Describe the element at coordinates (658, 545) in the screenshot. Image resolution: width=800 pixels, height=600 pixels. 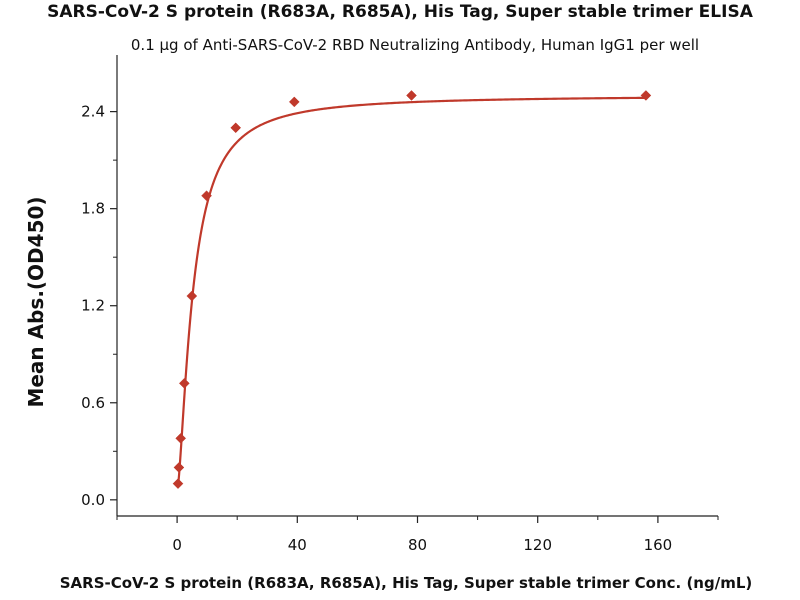
I see `x-tick-label: 160` at that location.